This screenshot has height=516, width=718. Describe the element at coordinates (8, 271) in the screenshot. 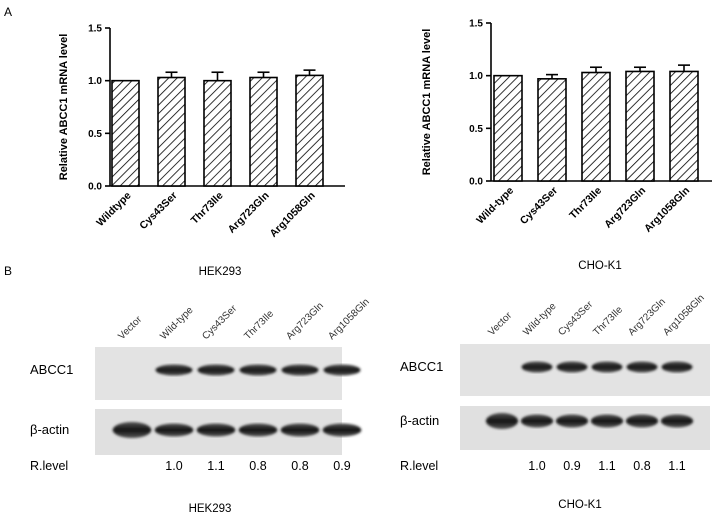

I see `panel-b-label: B` at that location.